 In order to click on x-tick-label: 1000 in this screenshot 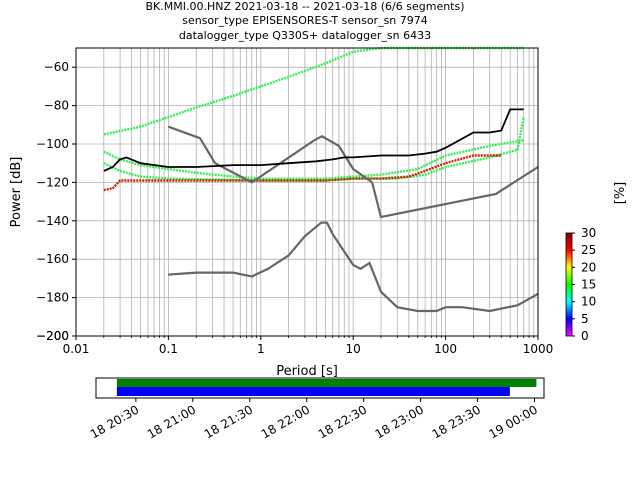, I will do `click(538, 349)`.